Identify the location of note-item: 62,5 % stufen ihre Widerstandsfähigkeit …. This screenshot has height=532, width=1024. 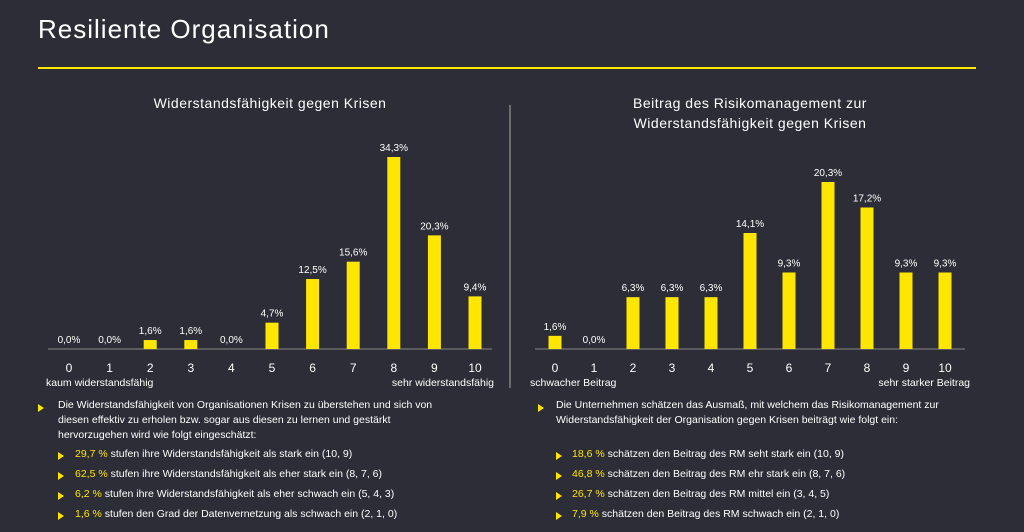
(228, 474).